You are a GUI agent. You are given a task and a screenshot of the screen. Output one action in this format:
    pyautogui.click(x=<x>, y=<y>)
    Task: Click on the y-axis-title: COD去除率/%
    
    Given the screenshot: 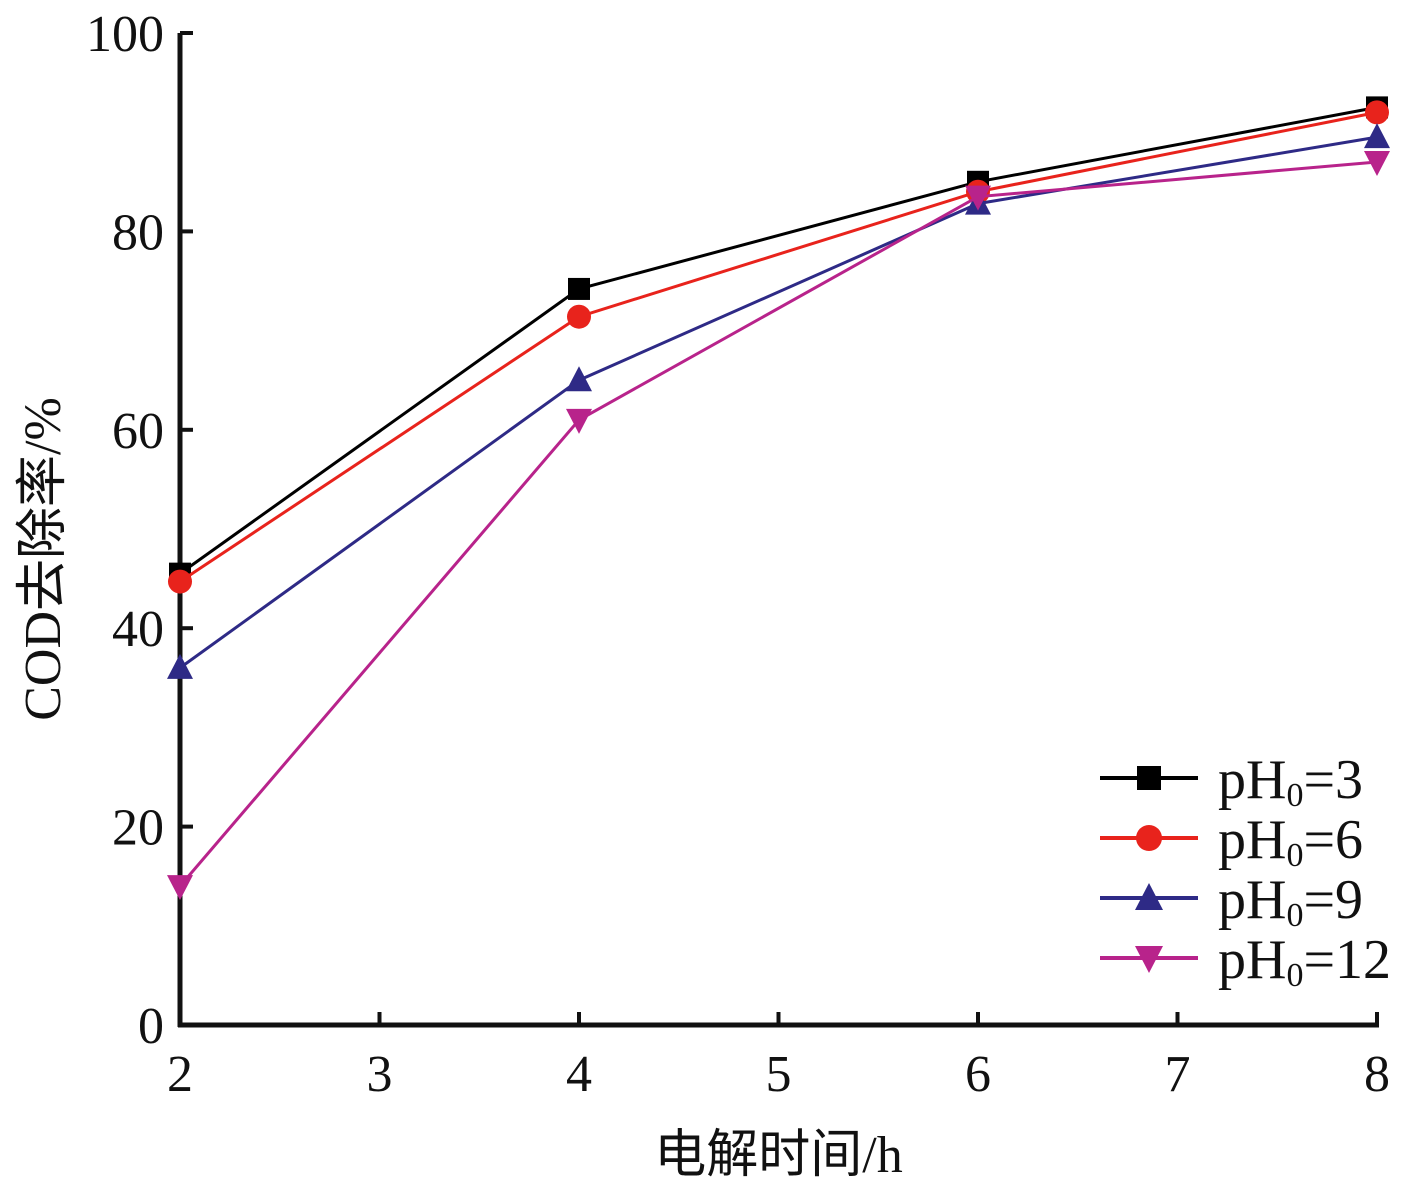 What is the action you would take?
    pyautogui.click(x=43, y=559)
    